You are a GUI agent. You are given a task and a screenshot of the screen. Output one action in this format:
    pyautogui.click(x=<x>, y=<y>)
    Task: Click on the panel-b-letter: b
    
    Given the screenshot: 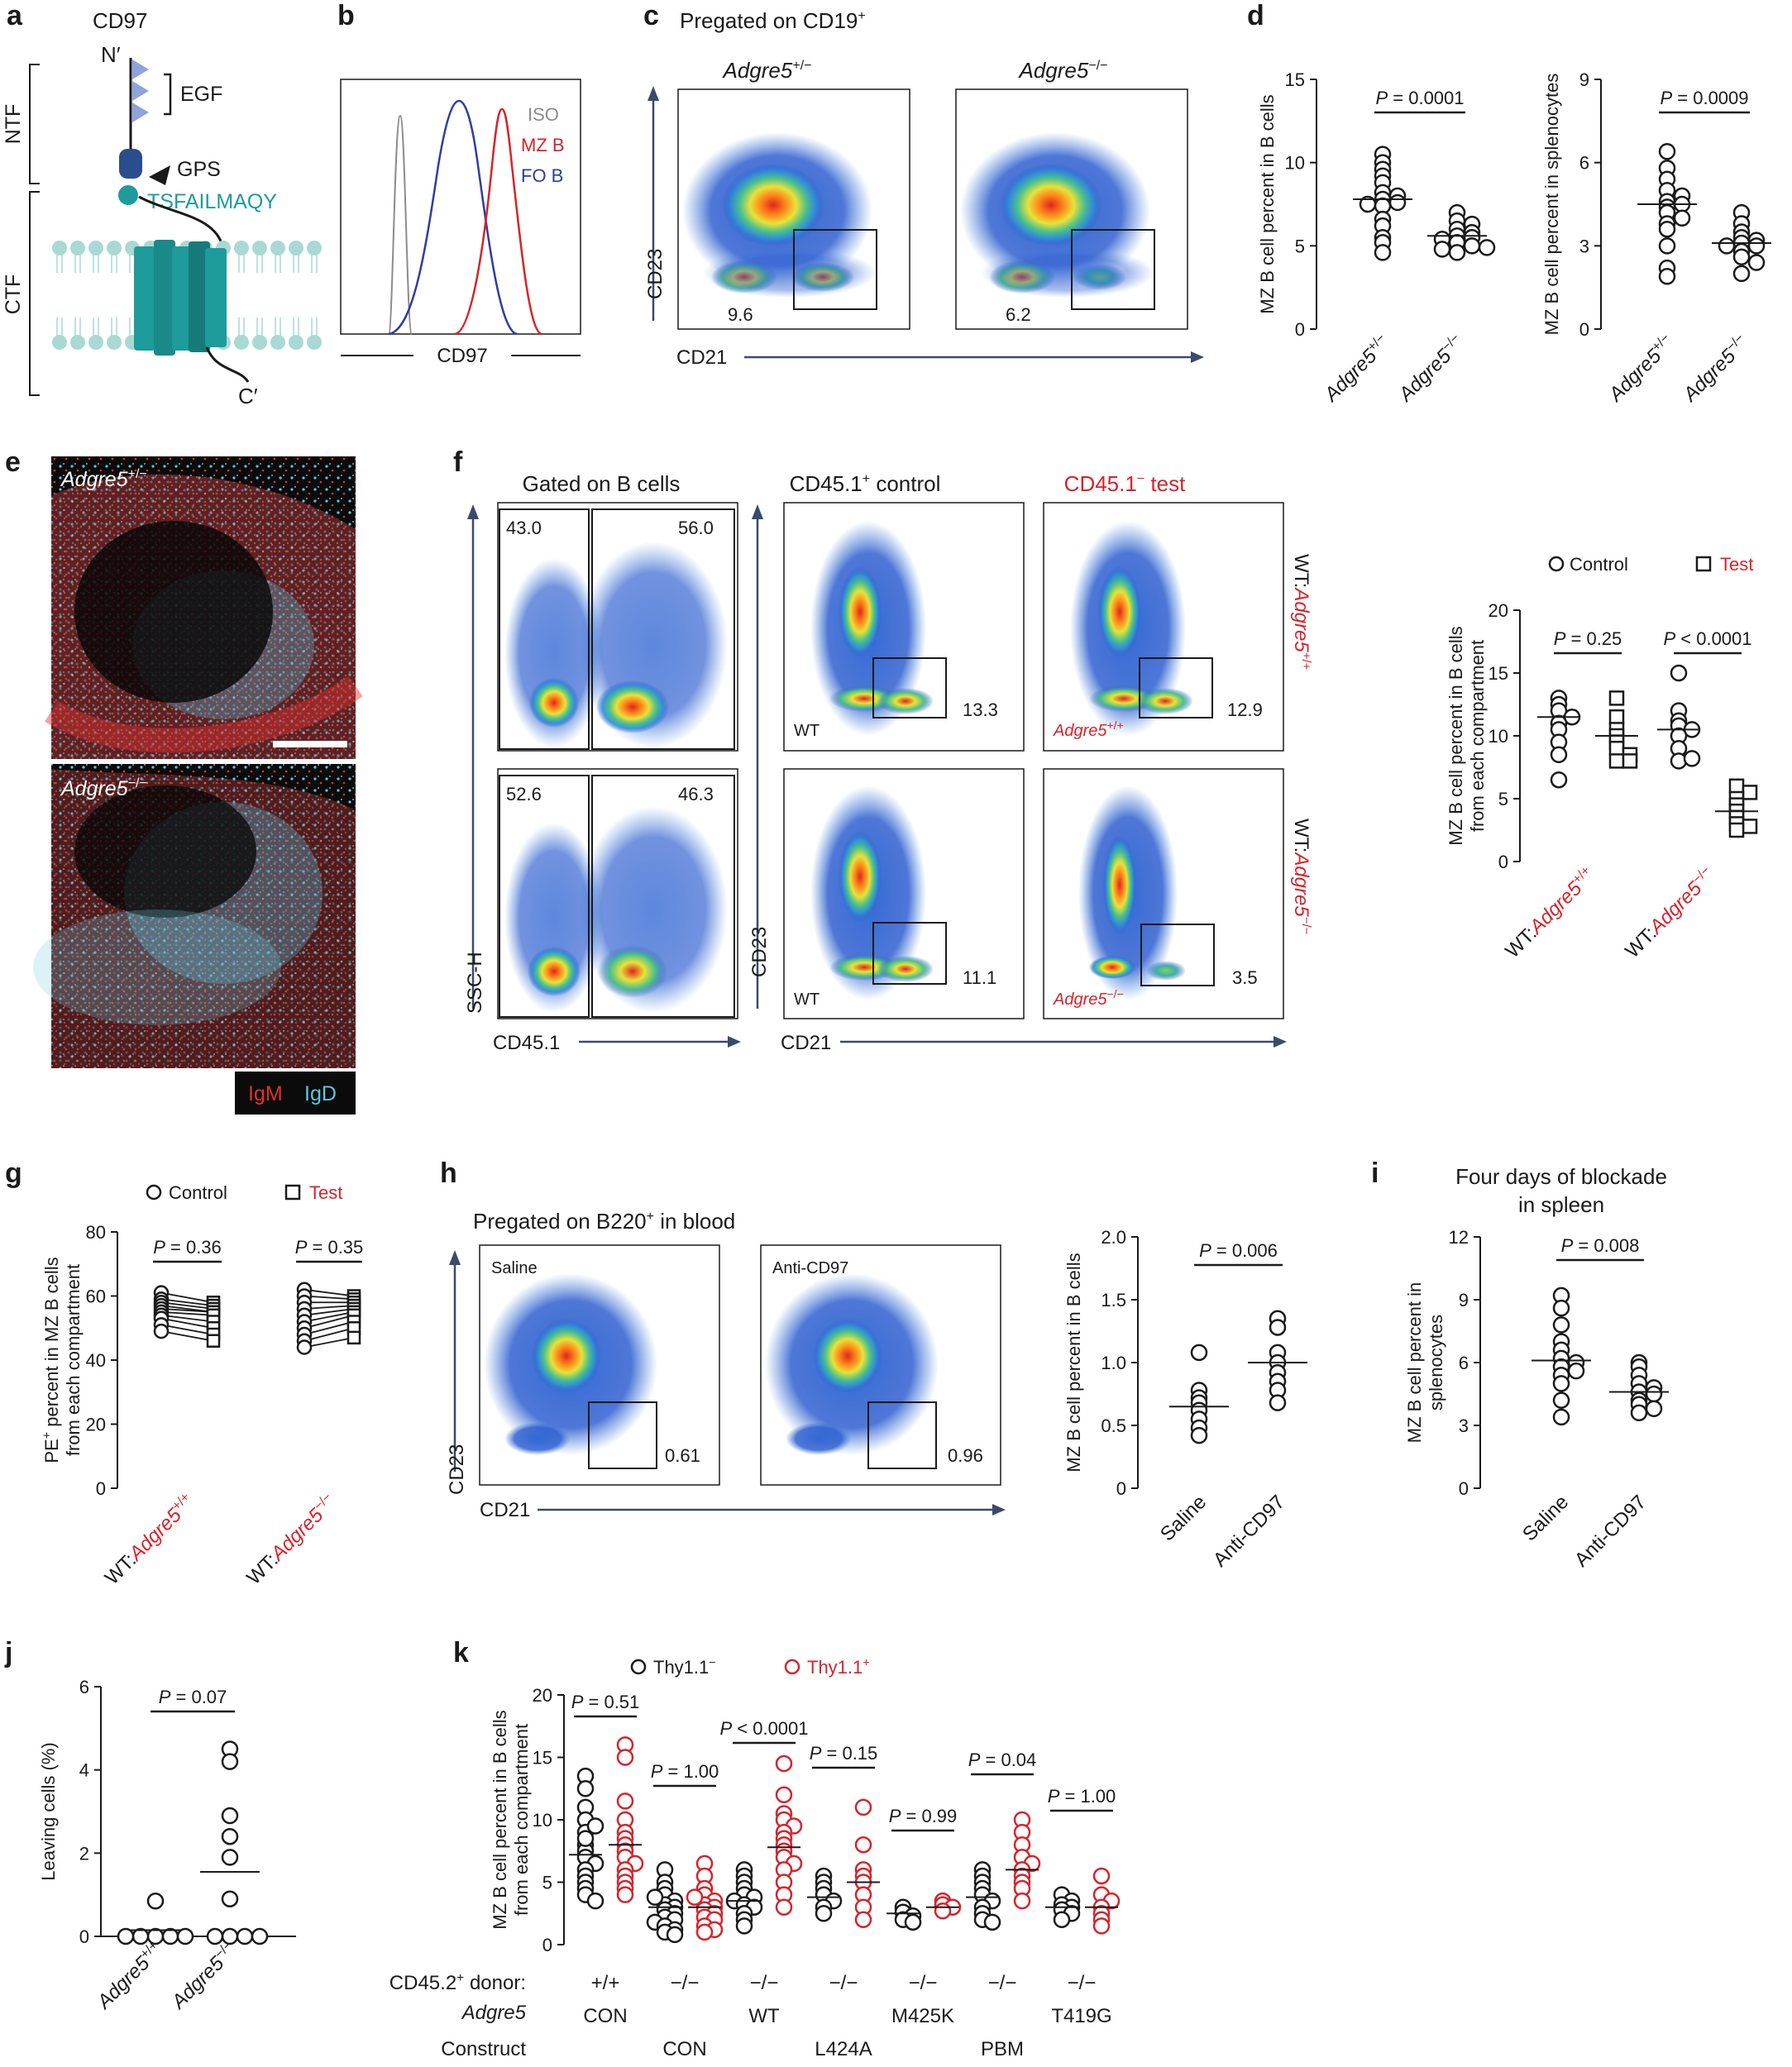 What is the action you would take?
    pyautogui.click(x=346, y=15)
    